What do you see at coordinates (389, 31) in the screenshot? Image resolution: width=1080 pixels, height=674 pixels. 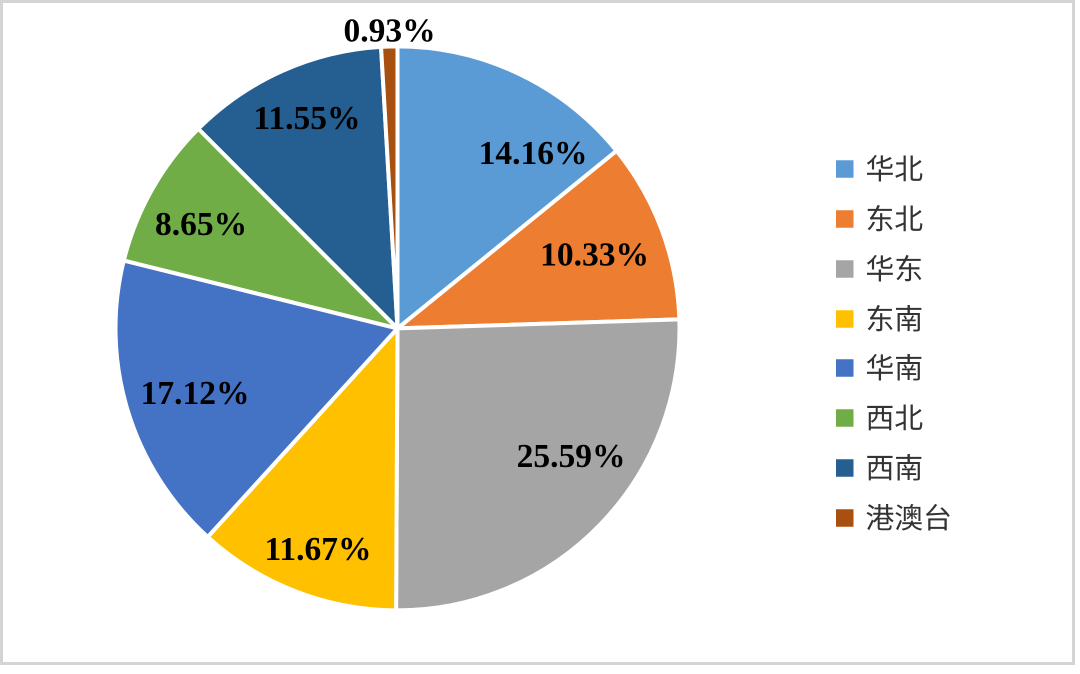 I see `svg-text: 0.93%` at bounding box center [389, 31].